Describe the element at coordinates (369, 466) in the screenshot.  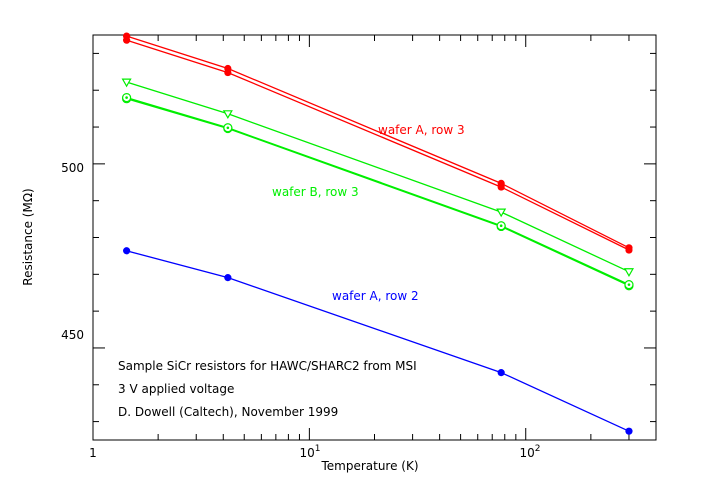
I see `x-axis-label: Temperature (K)` at that location.